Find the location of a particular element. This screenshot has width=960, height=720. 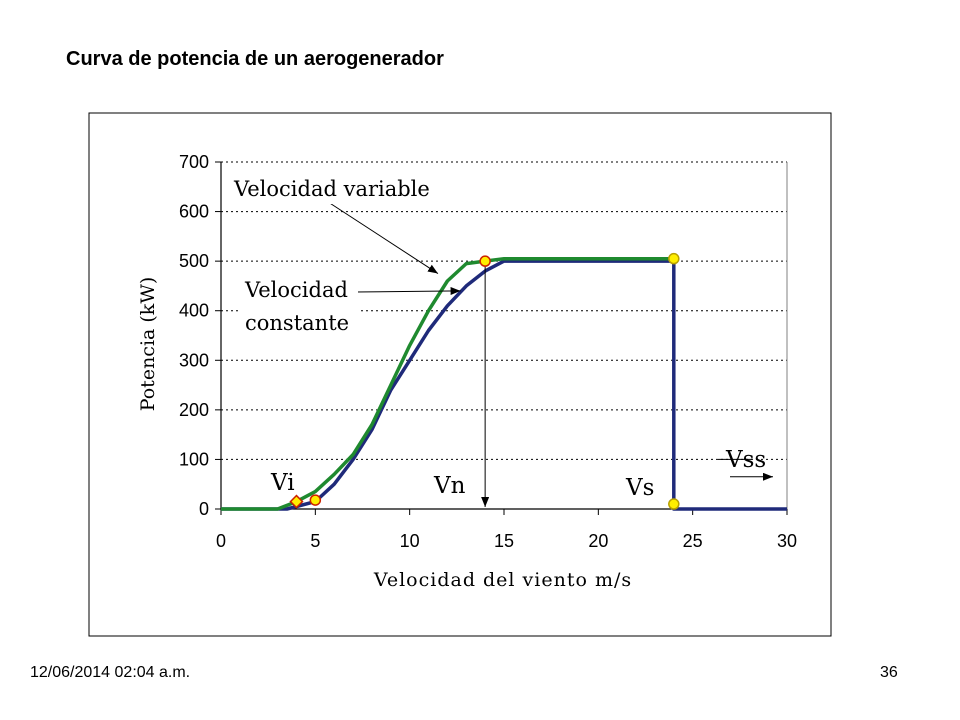

markers is located at coordinates (484, 381).